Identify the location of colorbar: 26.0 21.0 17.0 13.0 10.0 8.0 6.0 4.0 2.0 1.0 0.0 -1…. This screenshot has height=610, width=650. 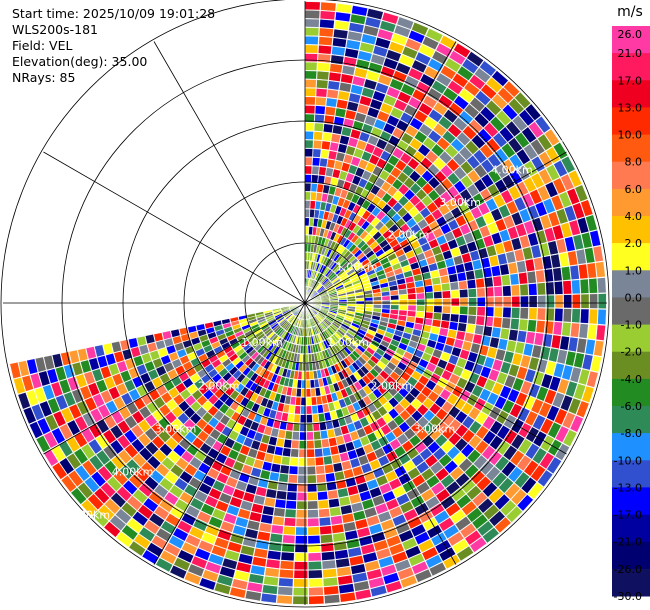
(631, 303).